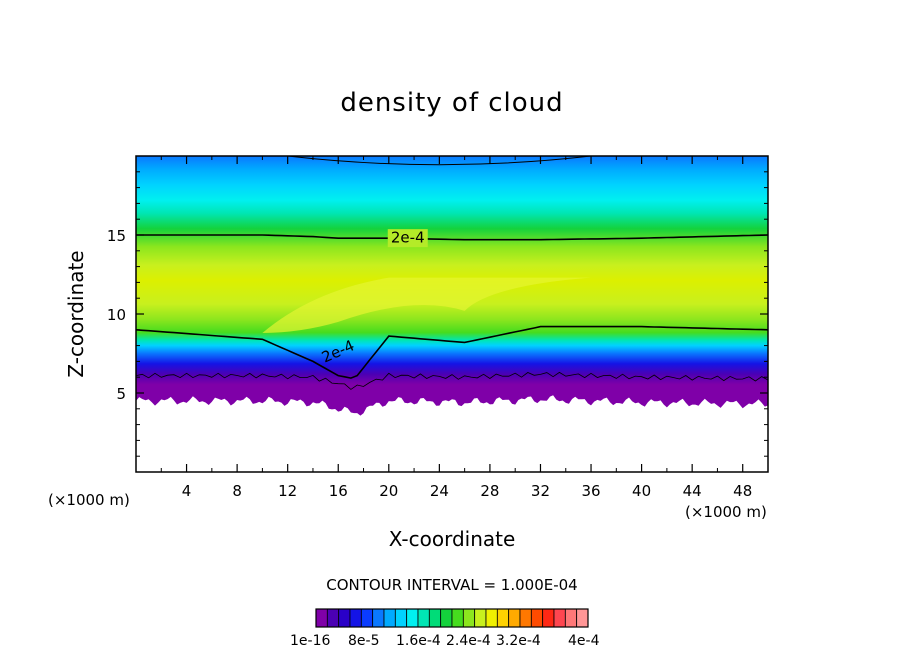 Image resolution: width=904 pixels, height=658 pixels. I want to click on contour-interval-text: CONTOUR INTERVAL = 1.000E-04, so click(452, 585).